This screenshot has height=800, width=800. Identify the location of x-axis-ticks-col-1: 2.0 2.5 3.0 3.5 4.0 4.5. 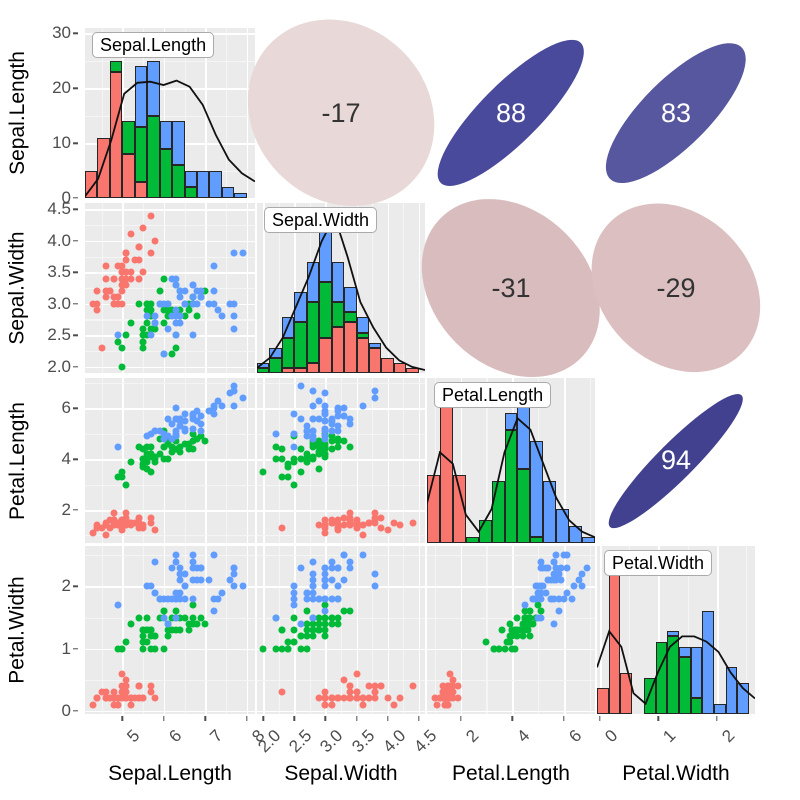
(347, 739).